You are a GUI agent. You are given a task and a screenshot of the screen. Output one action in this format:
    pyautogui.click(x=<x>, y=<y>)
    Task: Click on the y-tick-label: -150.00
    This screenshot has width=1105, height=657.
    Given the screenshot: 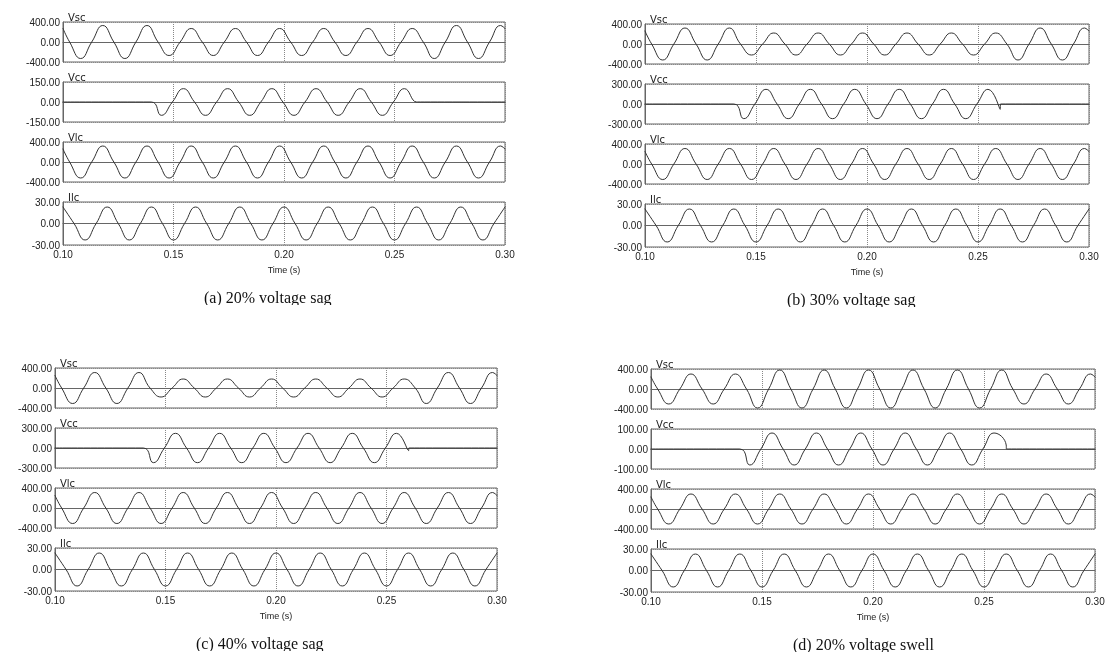 What is the action you would take?
    pyautogui.click(x=43, y=122)
    